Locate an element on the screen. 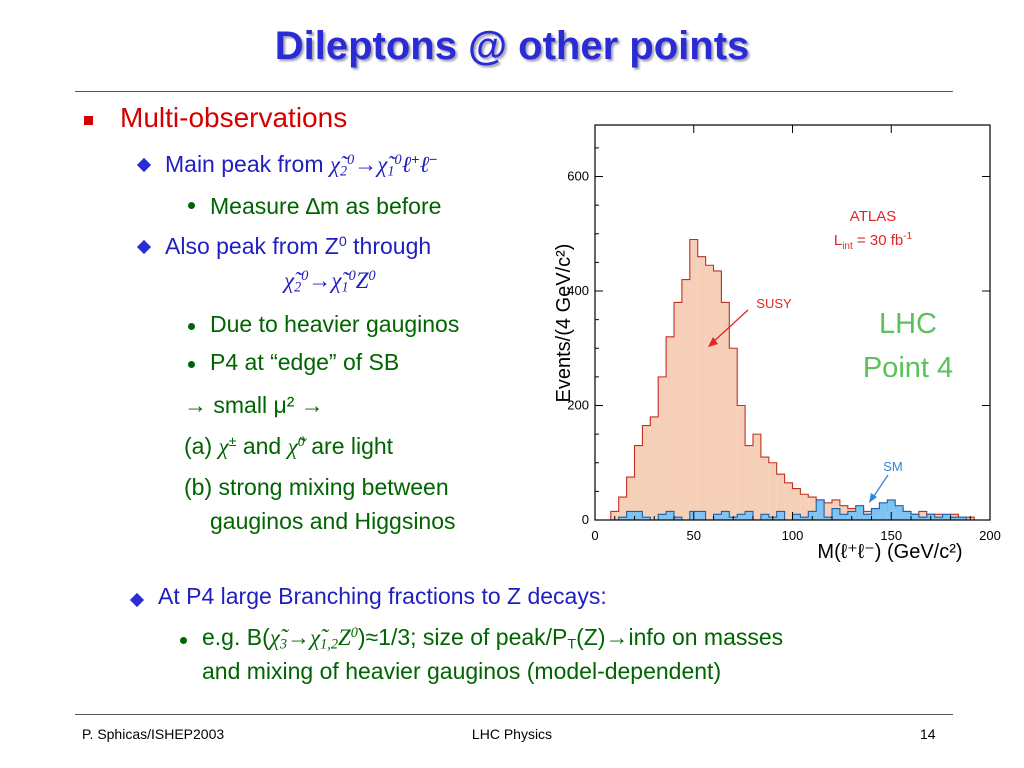  susy-arrowhead-icon is located at coordinates (713, 342).